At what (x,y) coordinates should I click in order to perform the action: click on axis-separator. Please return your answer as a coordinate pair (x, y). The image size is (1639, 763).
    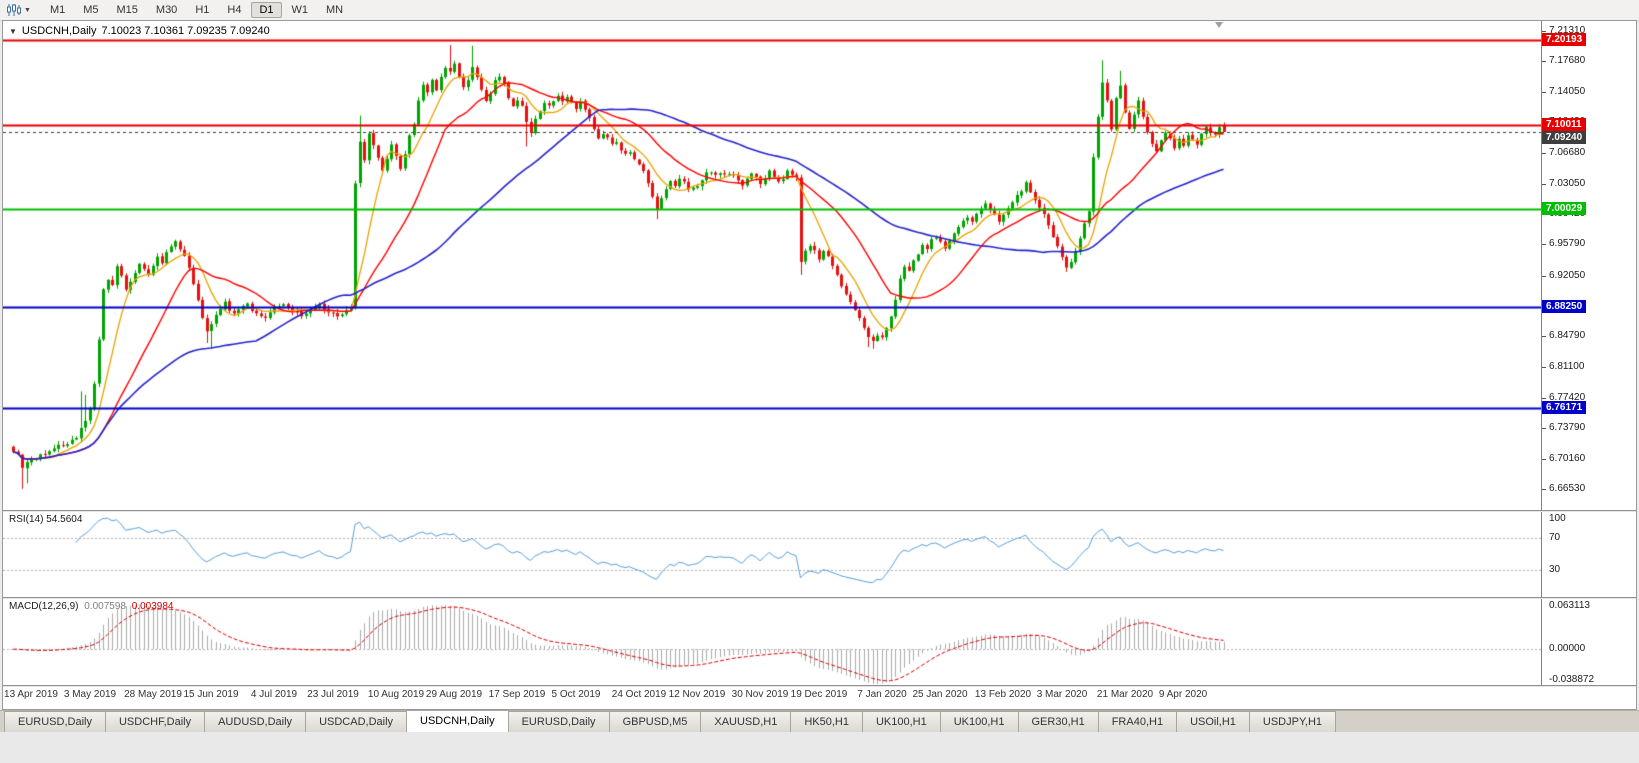
    Looking at the image, I should click on (1541, 353).